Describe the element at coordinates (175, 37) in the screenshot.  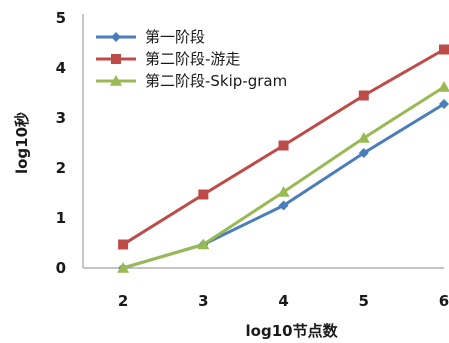
I see `legend-label: 第一阶段` at that location.